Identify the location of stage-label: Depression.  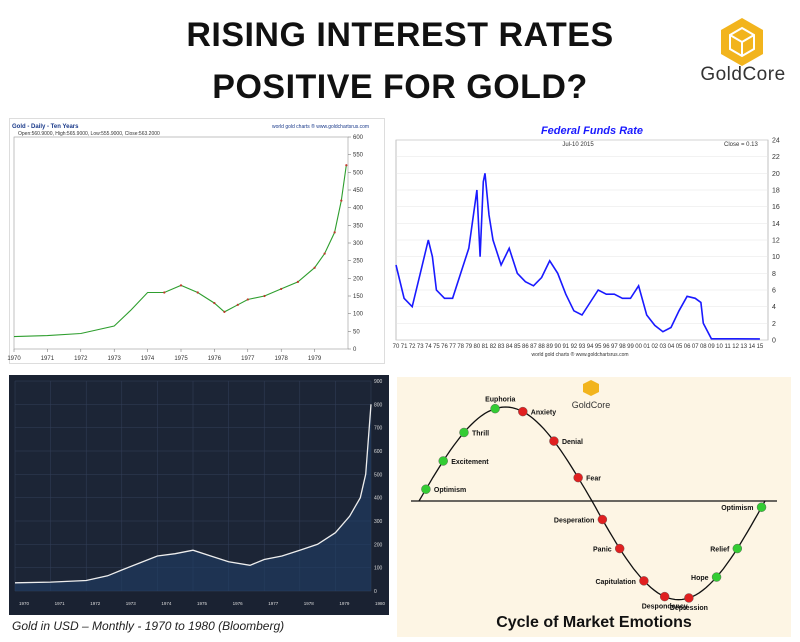
(689, 608).